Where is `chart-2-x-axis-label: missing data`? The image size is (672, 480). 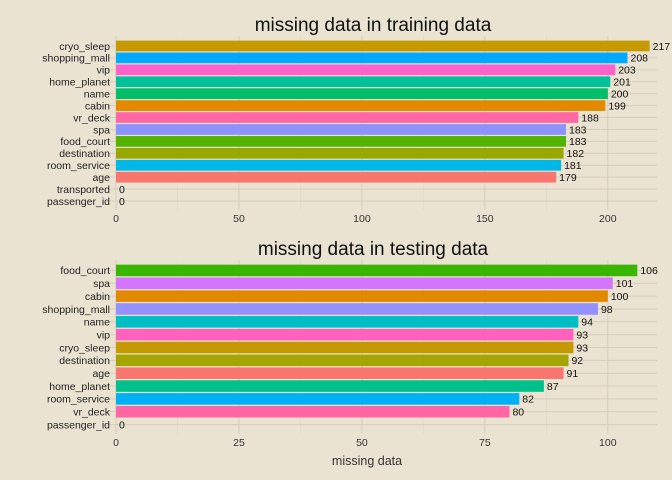
chart-2-x-axis-label: missing data is located at coordinates (367, 461).